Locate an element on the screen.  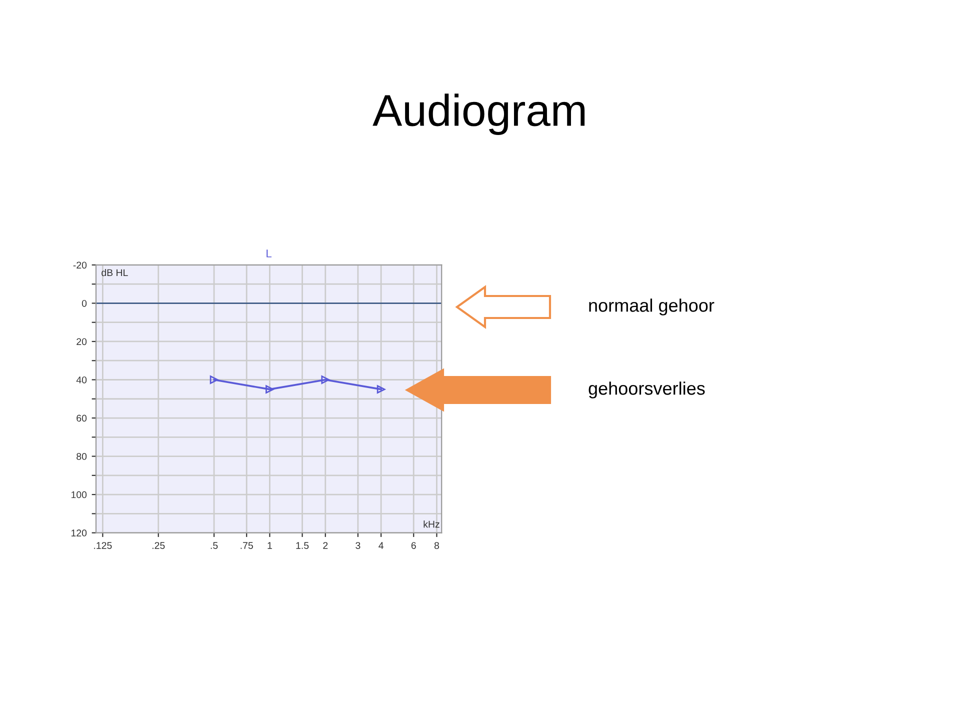
x-tick-label: .5 is located at coordinates (214, 545).